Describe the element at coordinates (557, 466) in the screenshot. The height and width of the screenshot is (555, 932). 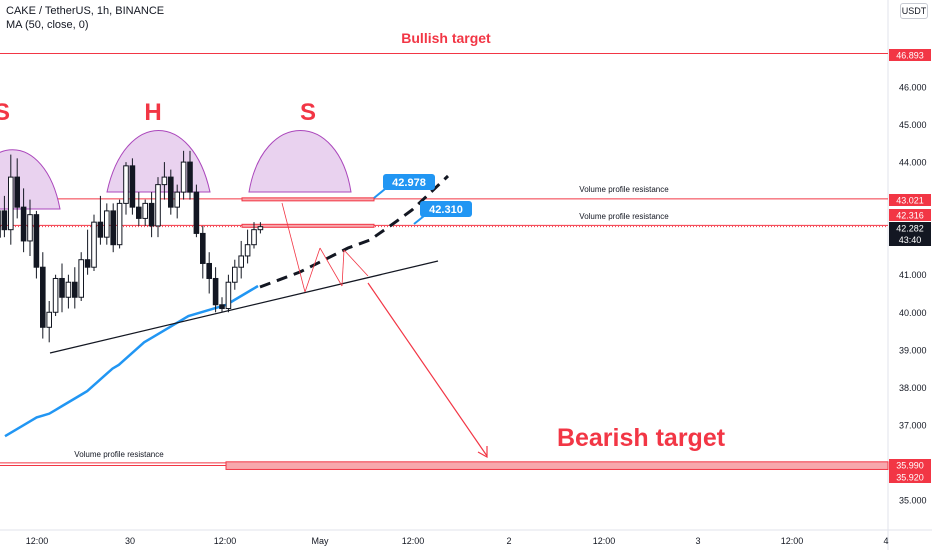
I see `bearish-zone` at that location.